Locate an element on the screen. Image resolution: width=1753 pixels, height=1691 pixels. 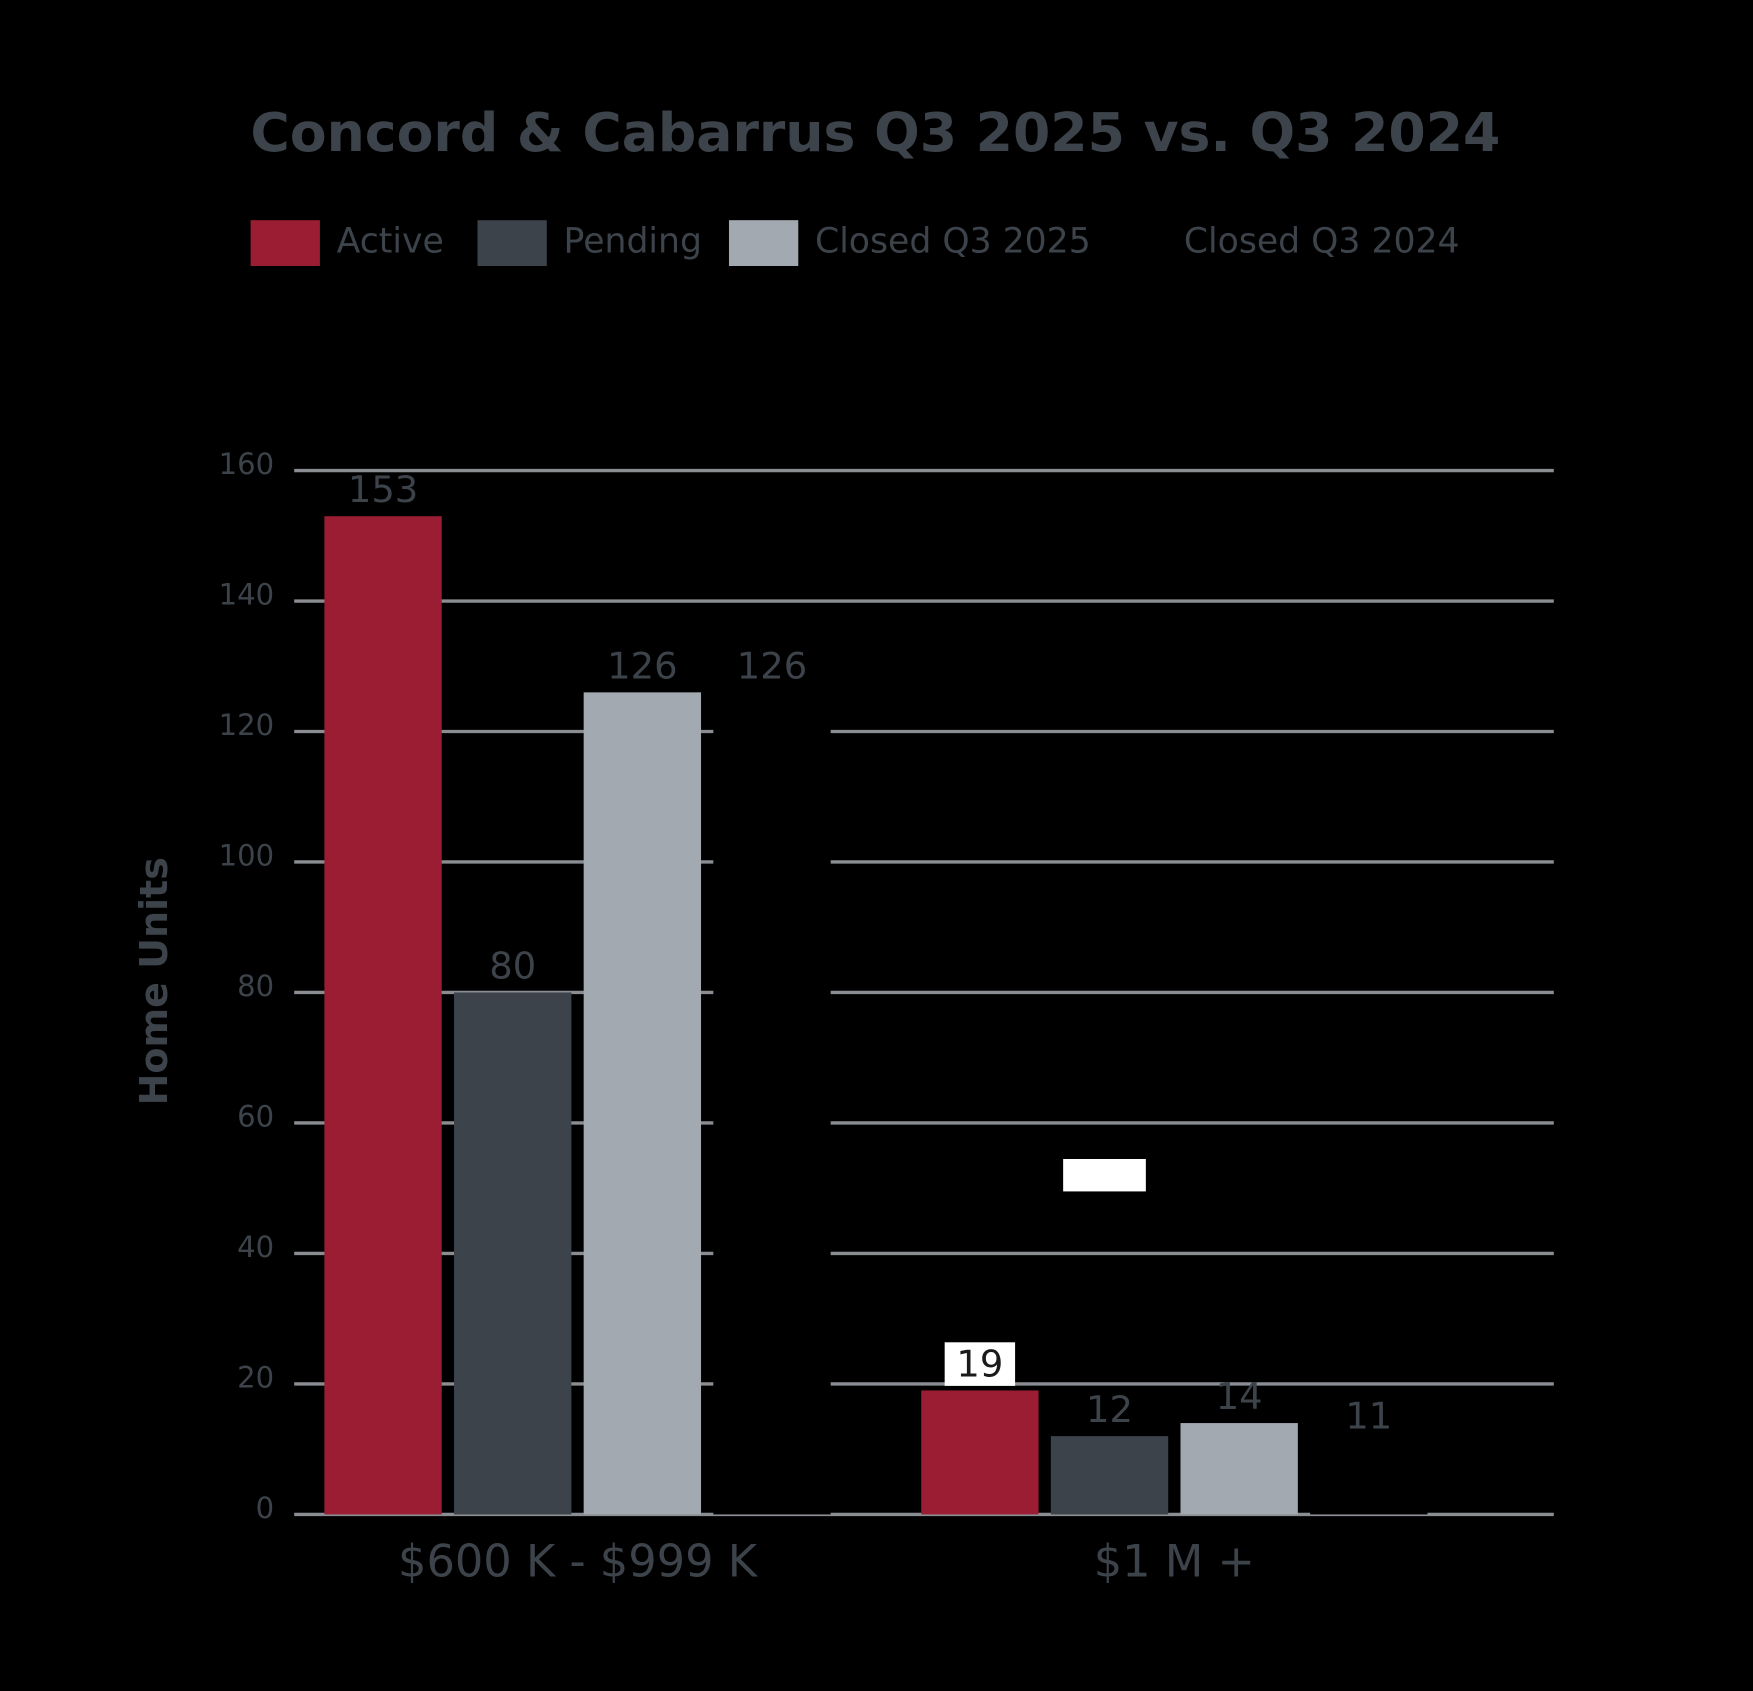
legend-label: Closed Q3 2025 is located at coordinates (953, 242).